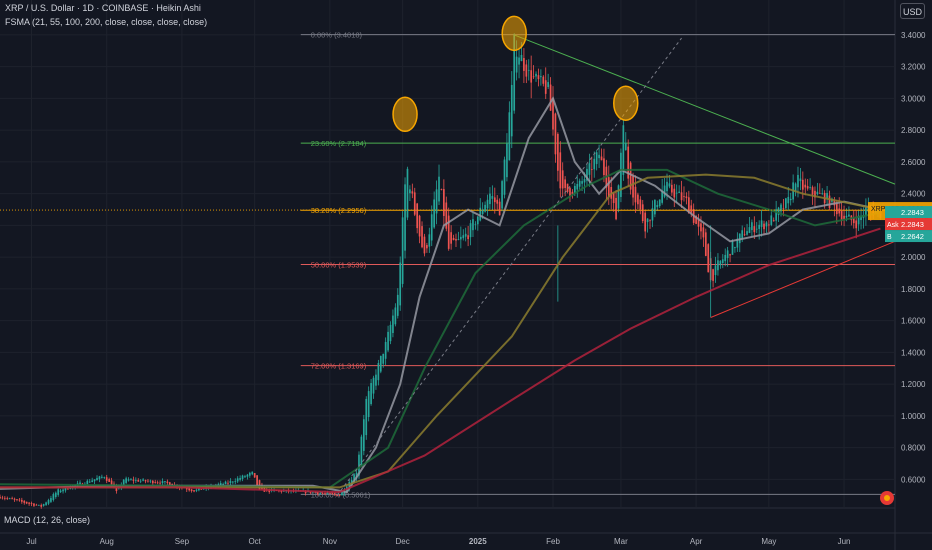 The image size is (932, 550). What do you see at coordinates (47, 520) in the screenshot?
I see `macd-legend: MACD (12, 26, close)` at bounding box center [47, 520].